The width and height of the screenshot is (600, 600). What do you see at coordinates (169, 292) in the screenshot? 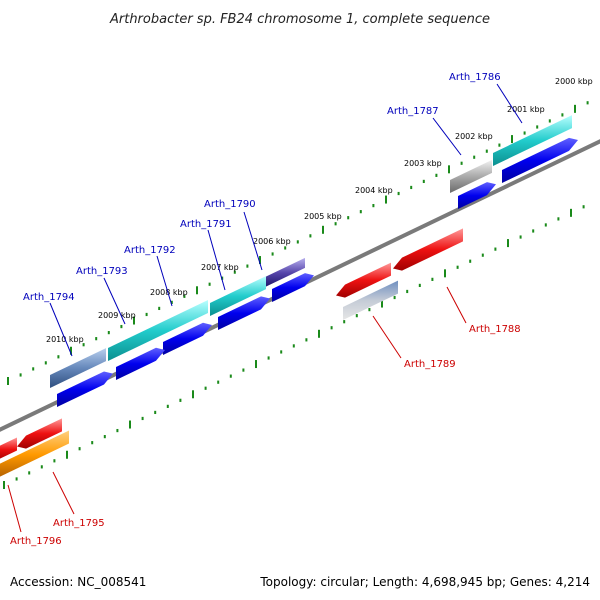
I see `kbp-label: 2008 kbp` at bounding box center [169, 292].